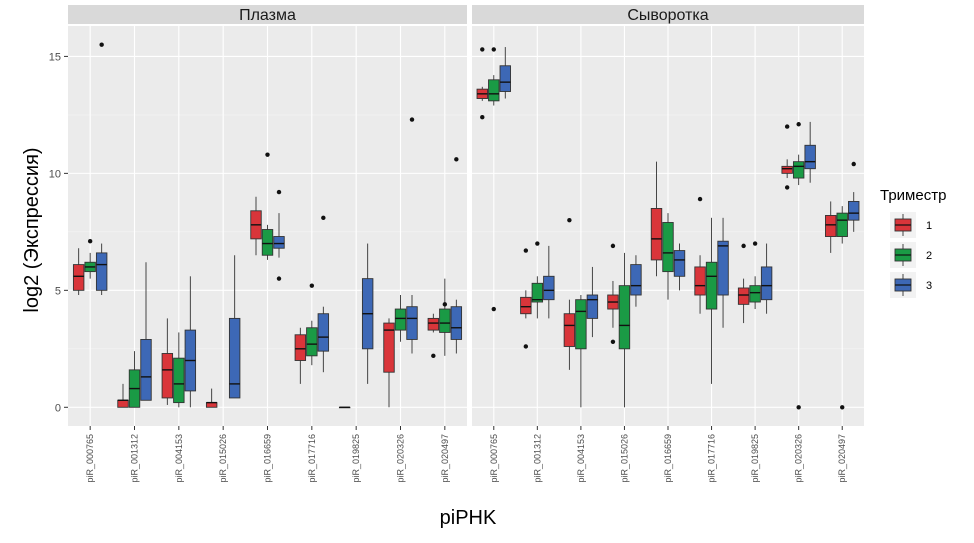 The height and width of the screenshot is (543, 974). I want to click on y-axis-title: log2 (Экспрессия), so click(32, 229).